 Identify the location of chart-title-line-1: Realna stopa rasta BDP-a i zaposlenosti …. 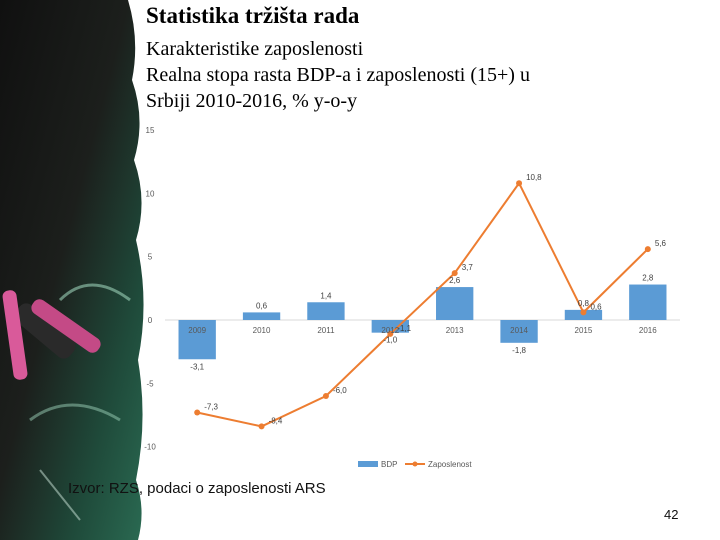
(338, 75).